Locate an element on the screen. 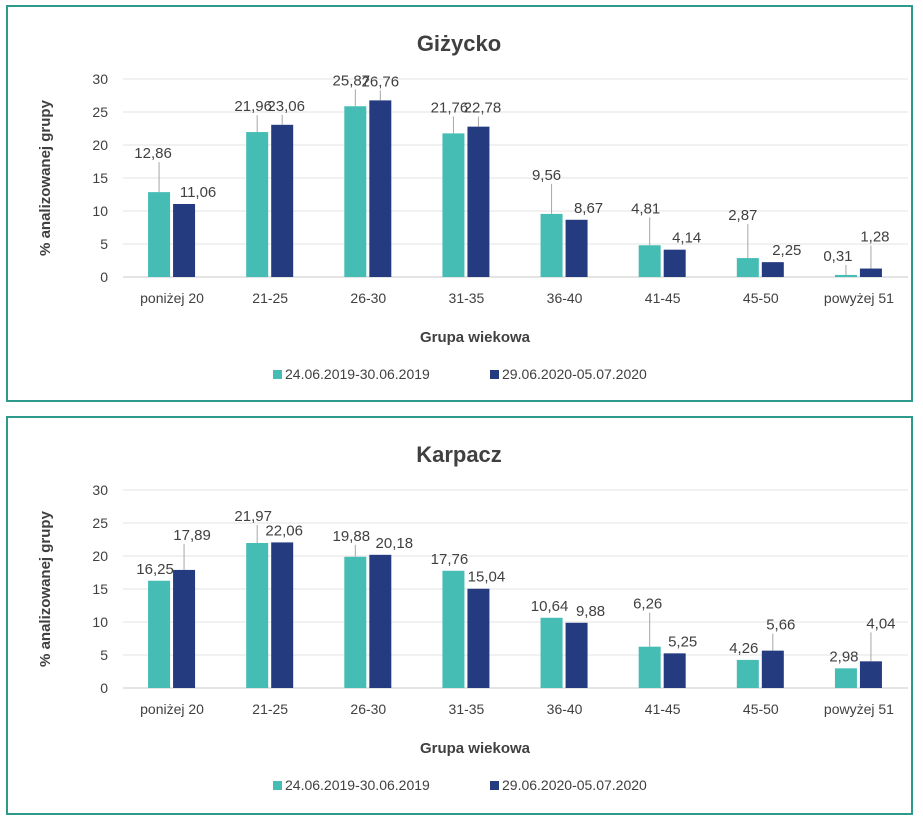 This screenshot has height=821, width=923. data-label: 5,25 is located at coordinates (682, 641).